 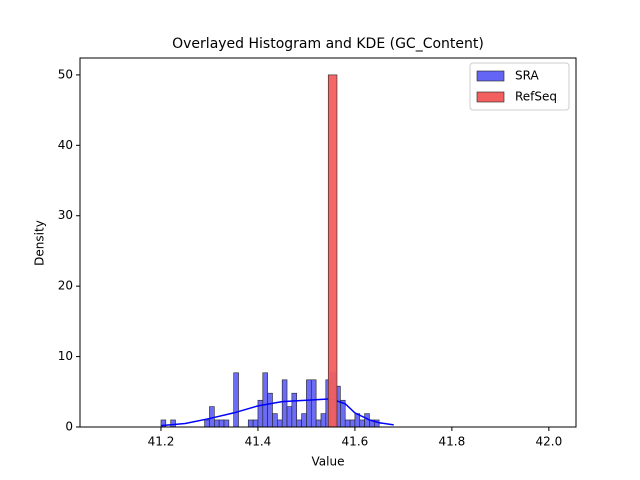 What do you see at coordinates (355, 442) in the screenshot?
I see `x-tick-label: 41.6` at bounding box center [355, 442].